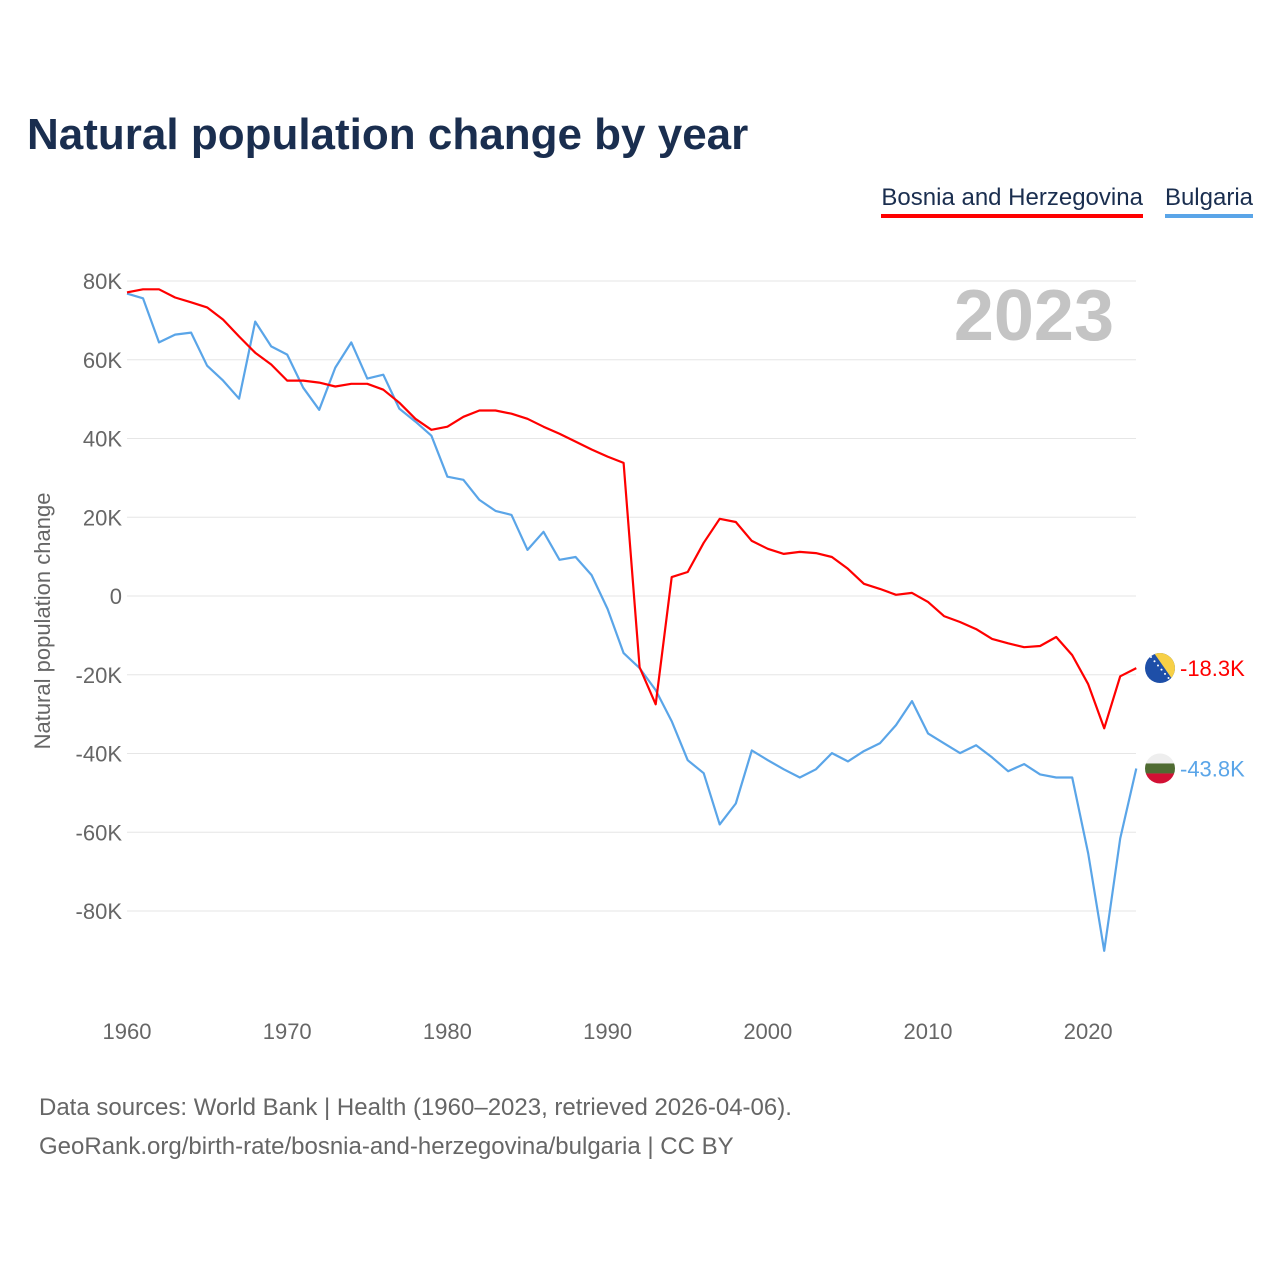 This screenshot has width=1280, height=1280. I want to click on y-tick-label: -20K, so click(99, 675).